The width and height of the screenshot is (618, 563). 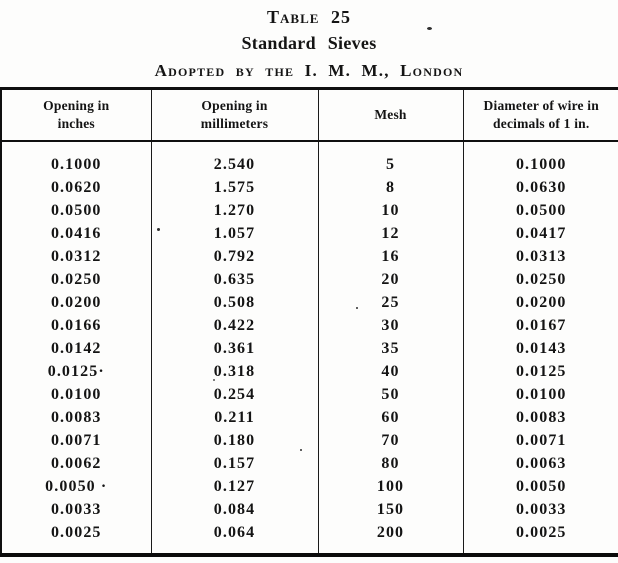 I want to click on cell-opening-inches: 0.0125·, so click(x=76, y=371).